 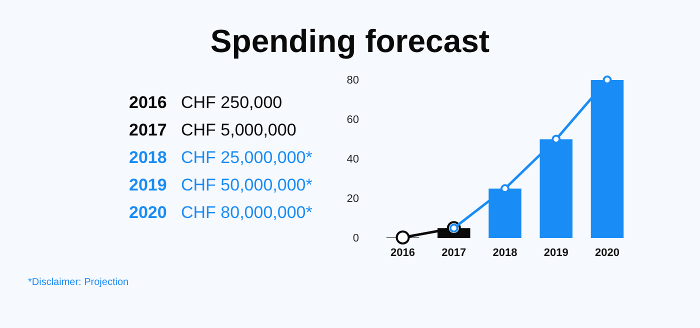 What do you see at coordinates (148, 130) in the screenshot?
I see `text: 2017` at bounding box center [148, 130].